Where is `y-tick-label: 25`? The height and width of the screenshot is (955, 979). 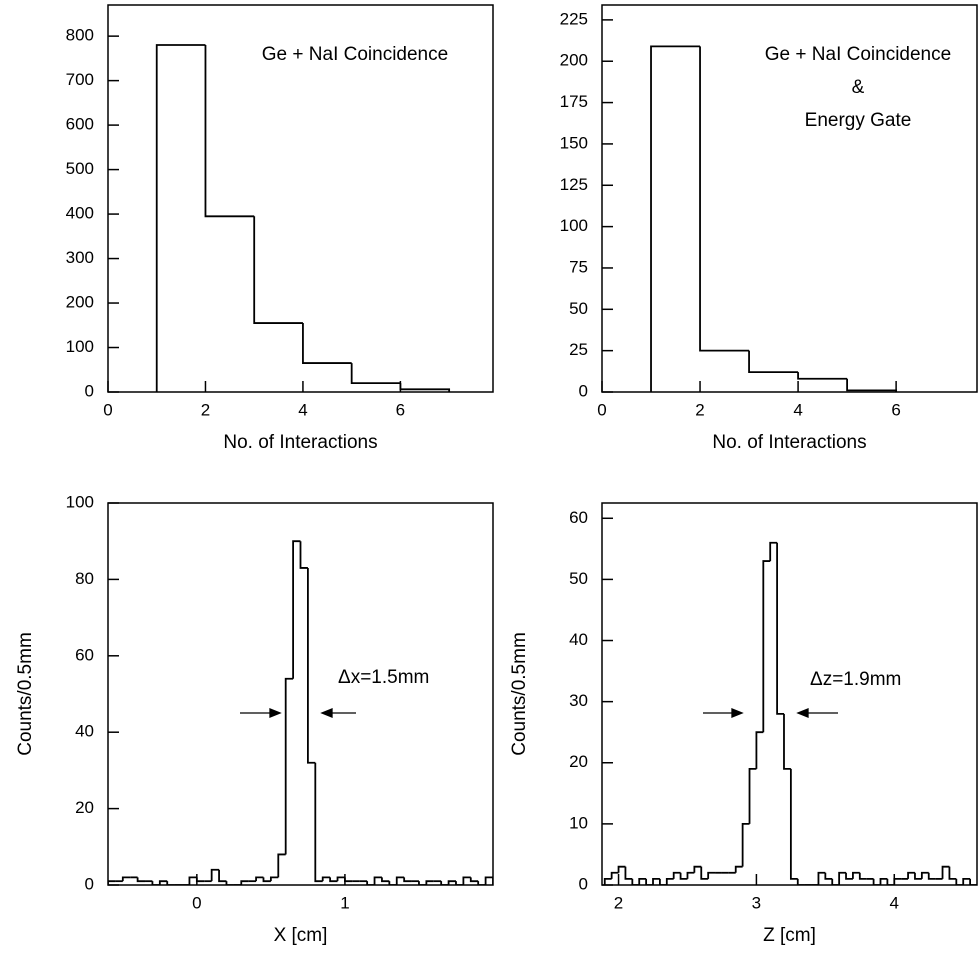
y-tick-label: 25 is located at coordinates (578, 349).